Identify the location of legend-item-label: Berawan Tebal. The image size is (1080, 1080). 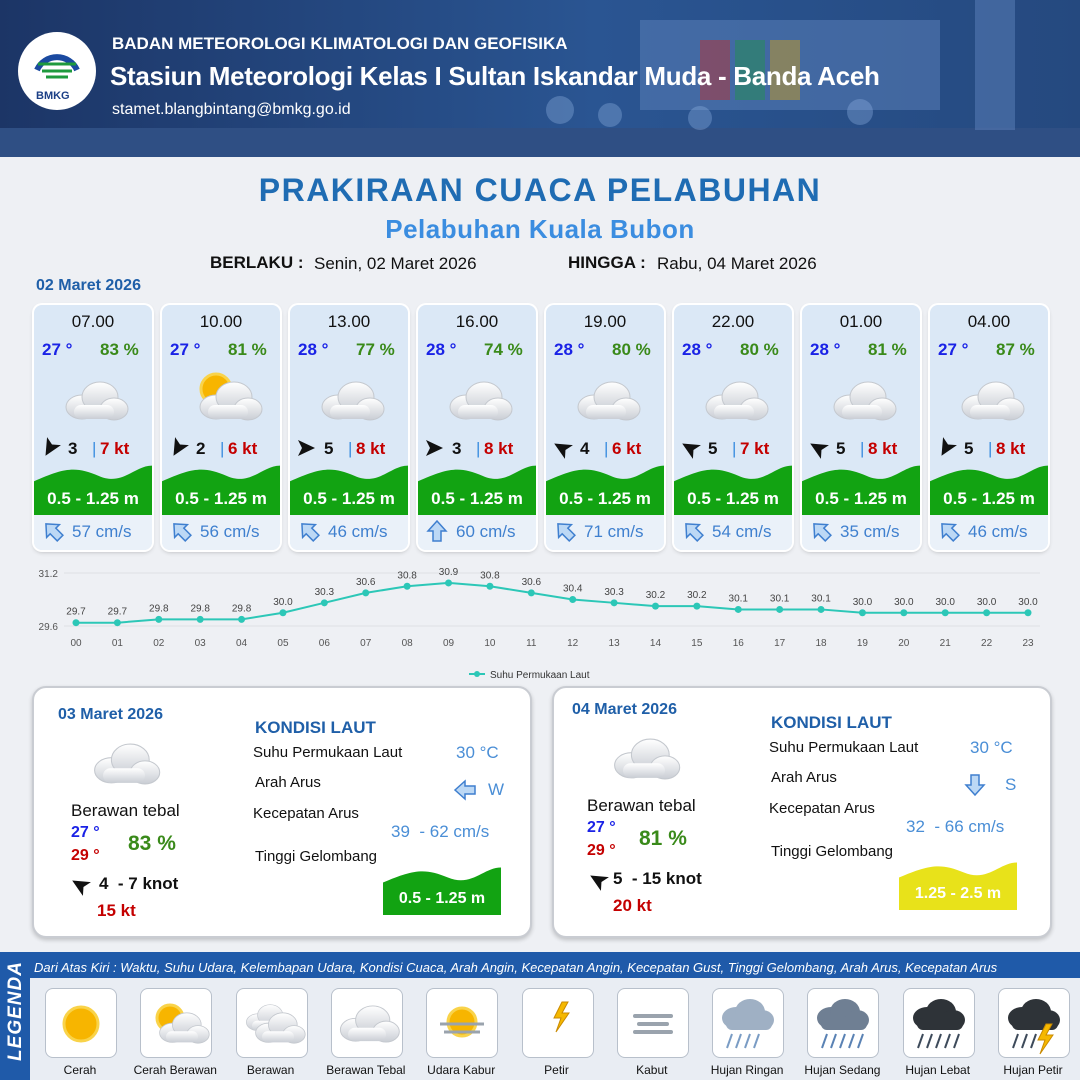
(366, 1070).